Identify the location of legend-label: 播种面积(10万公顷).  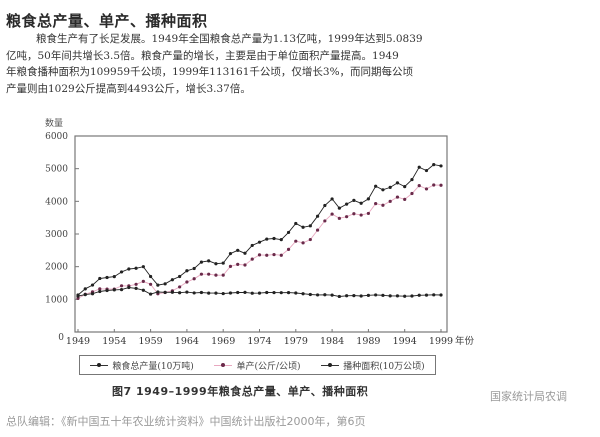
(384, 366).